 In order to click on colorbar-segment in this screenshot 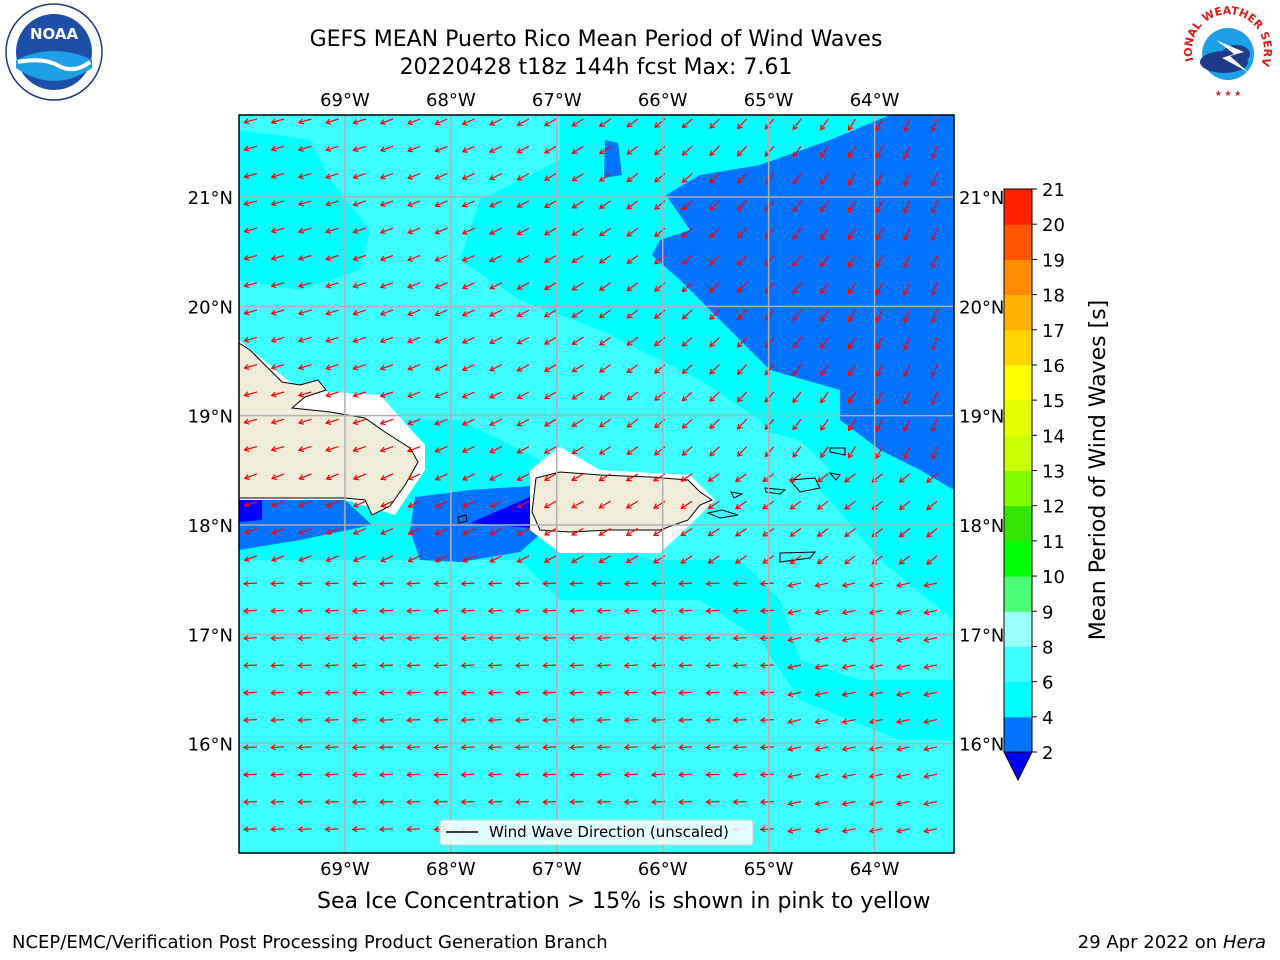, I will do `click(1018, 629)`.